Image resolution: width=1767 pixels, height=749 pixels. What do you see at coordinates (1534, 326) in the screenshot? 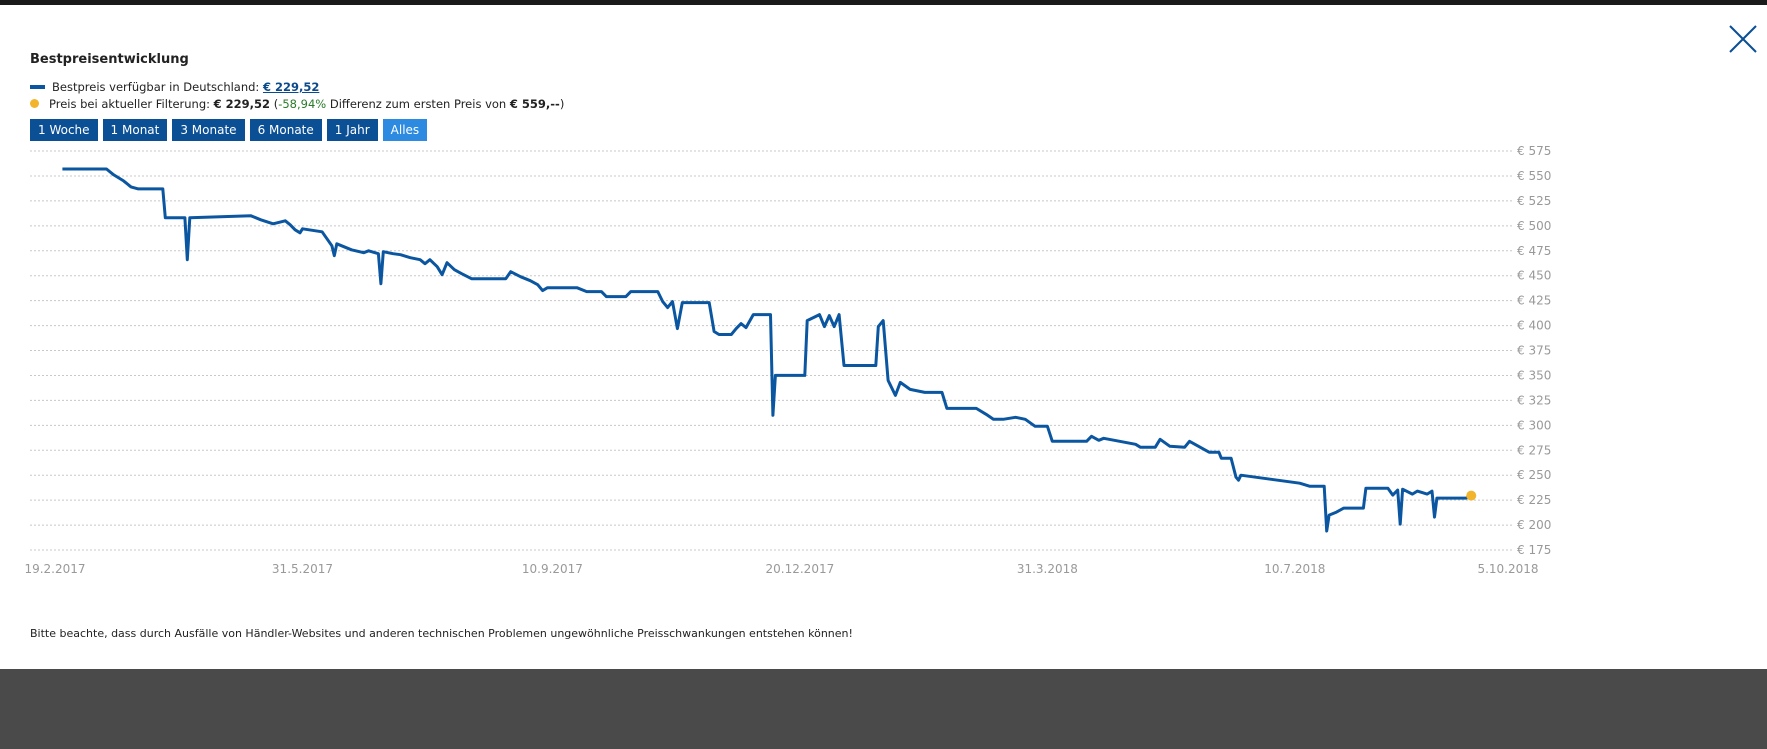
I see `y-tick-label: € 400` at bounding box center [1534, 326].